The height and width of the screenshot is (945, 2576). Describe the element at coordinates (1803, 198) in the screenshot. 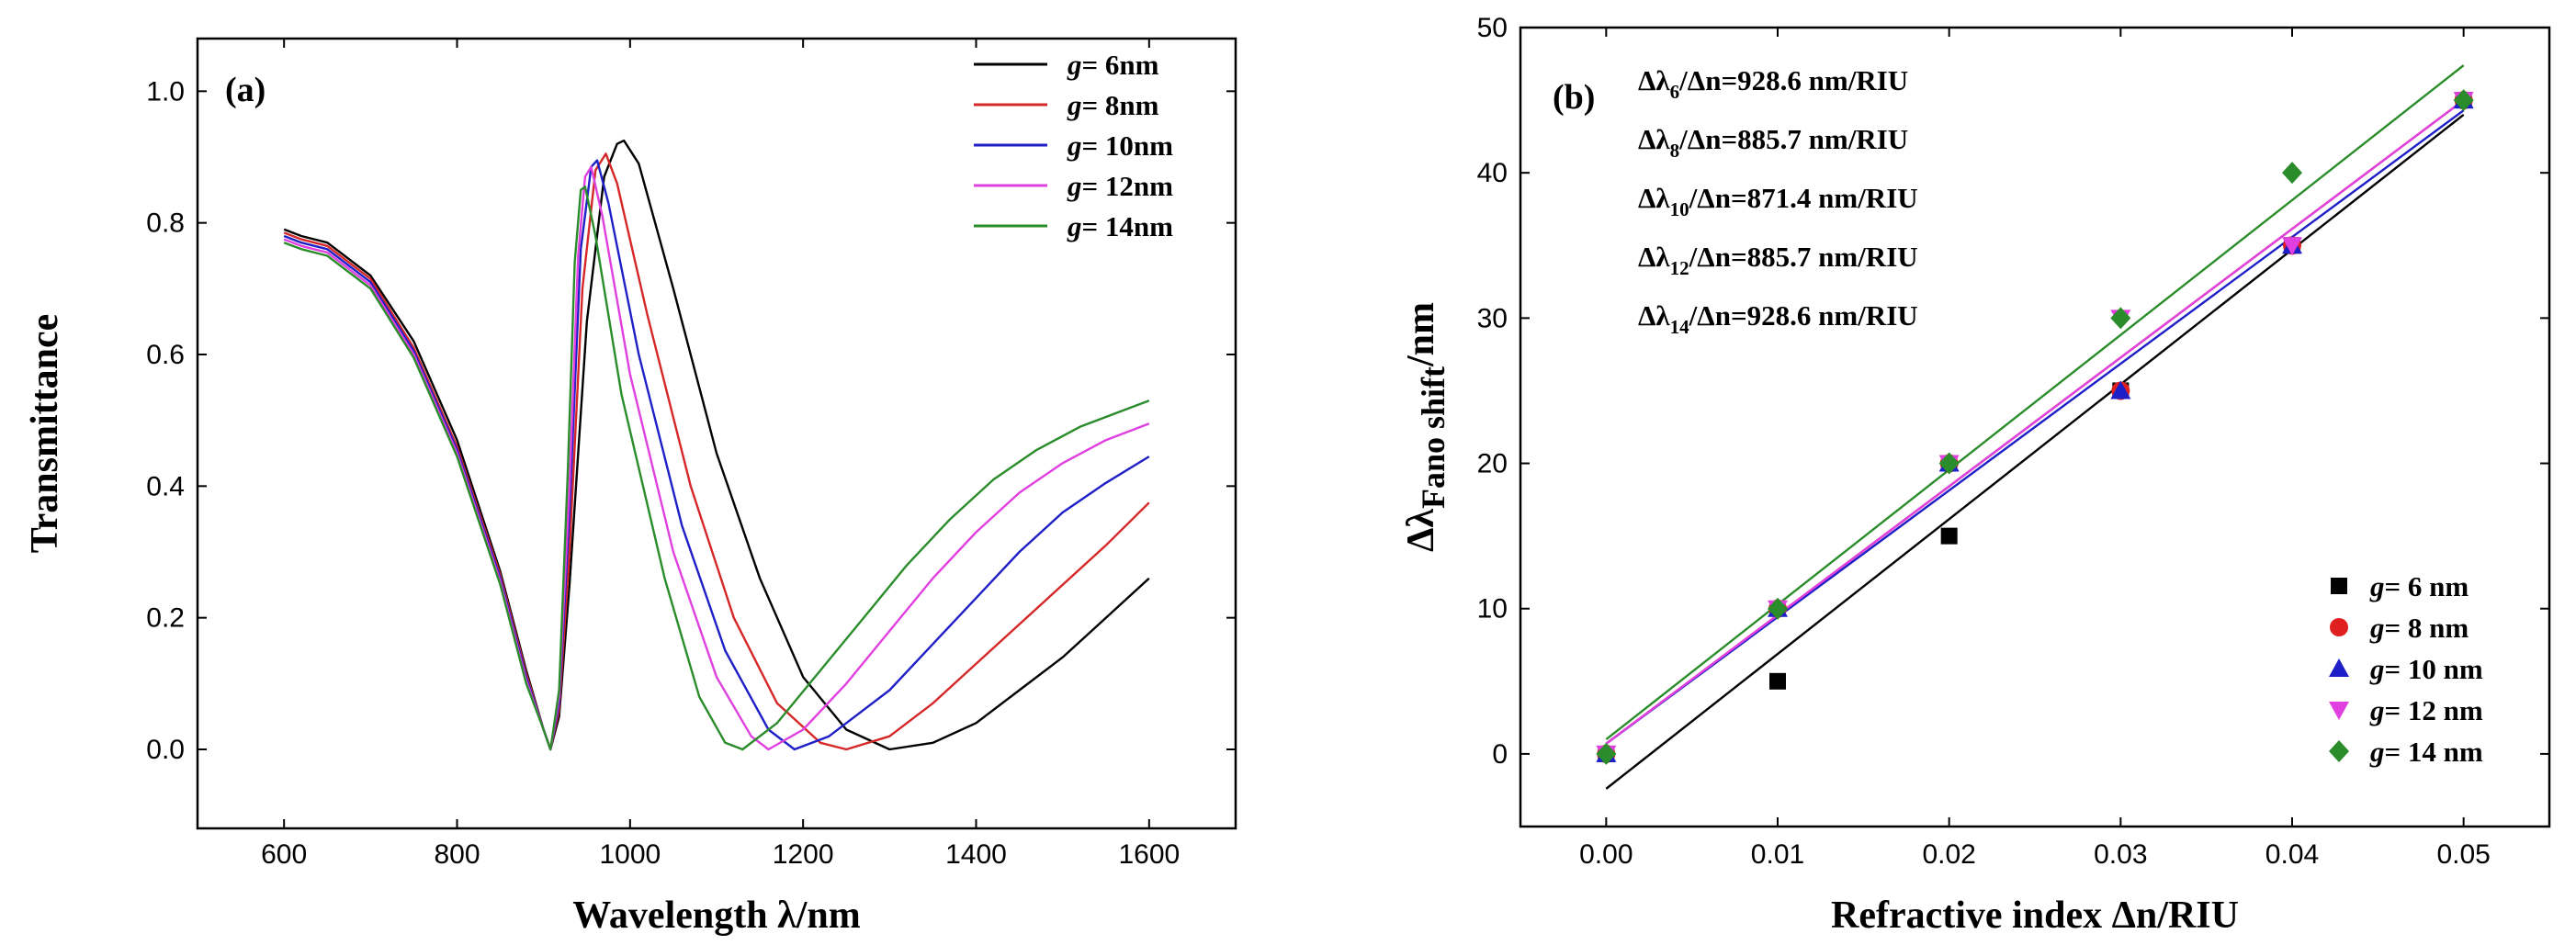

I see `annotation-value: /Δn=871.4 nm/RIU` at that location.